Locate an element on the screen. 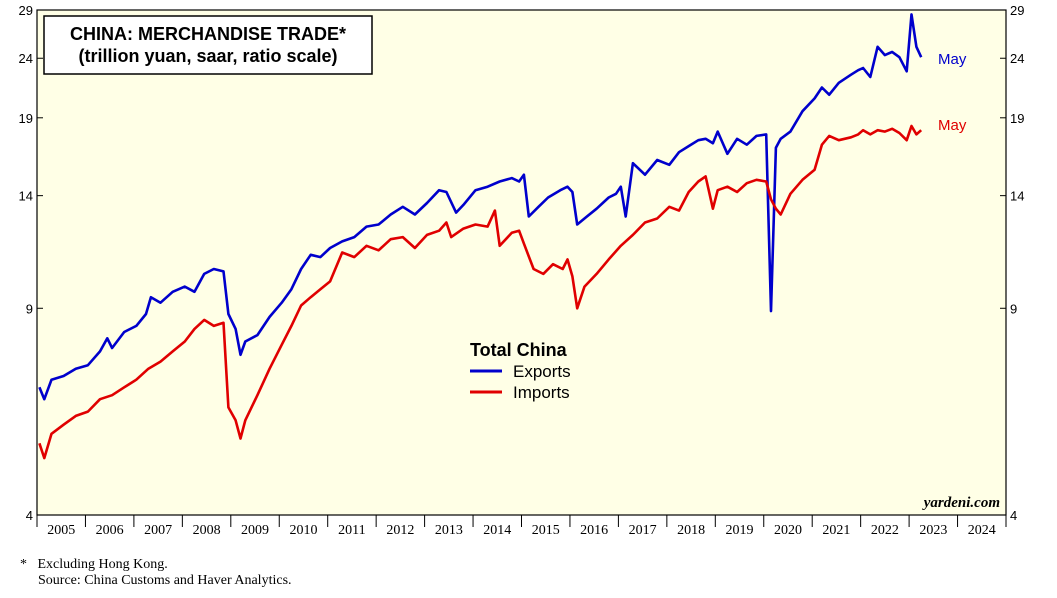 This screenshot has width=1057, height=598. x-tick-label: 2009 is located at coordinates (255, 530).